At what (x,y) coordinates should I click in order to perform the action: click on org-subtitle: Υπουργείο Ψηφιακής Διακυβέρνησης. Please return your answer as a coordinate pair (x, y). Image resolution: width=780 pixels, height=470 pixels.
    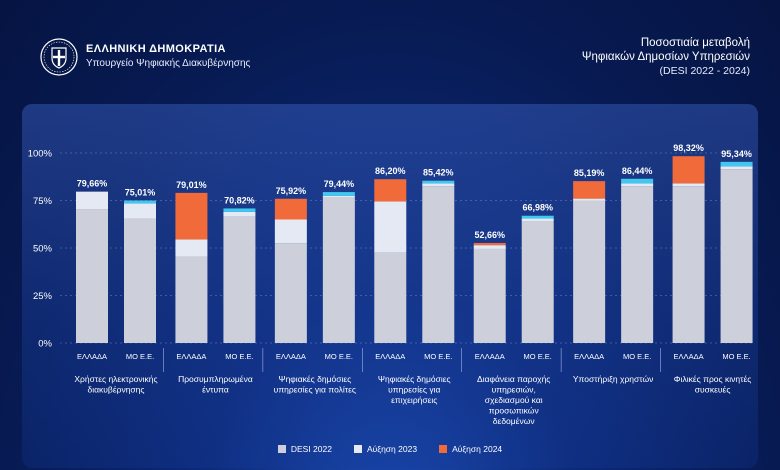
    Looking at the image, I should click on (168, 63).